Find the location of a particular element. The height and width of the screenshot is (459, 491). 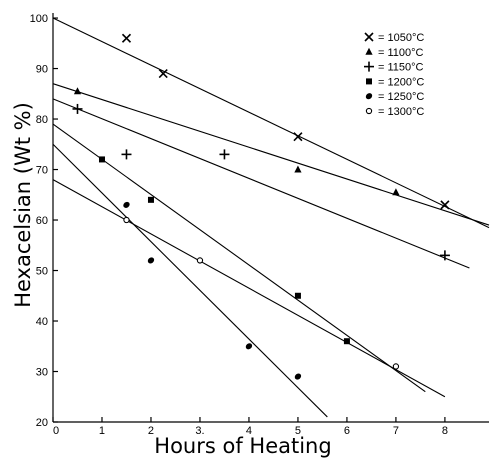

x-tick-label: 2 is located at coordinates (151, 431).